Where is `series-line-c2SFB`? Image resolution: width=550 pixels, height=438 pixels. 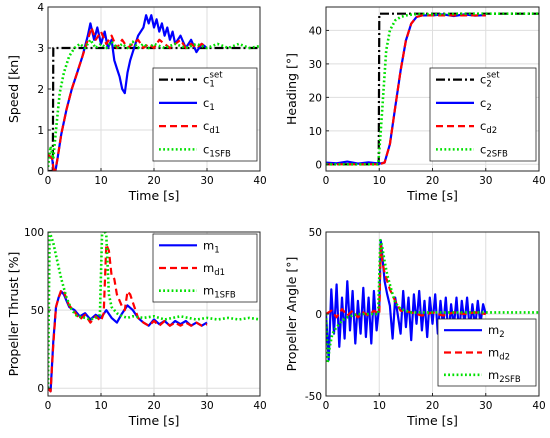
series-line-c2SFB is located at coordinates (432, 89).